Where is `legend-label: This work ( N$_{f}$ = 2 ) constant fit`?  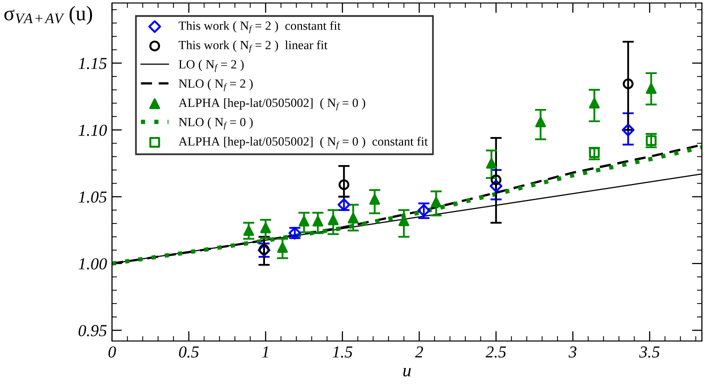
legend-label: This work ( N$_{f}$ = 2 ) constant fit is located at coordinates (259, 27).